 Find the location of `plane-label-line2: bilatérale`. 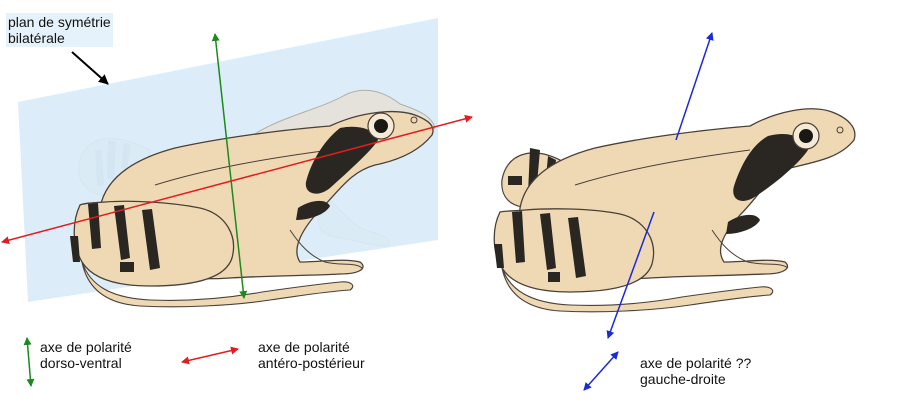

plane-label-line2: bilatérale is located at coordinates (36, 38).